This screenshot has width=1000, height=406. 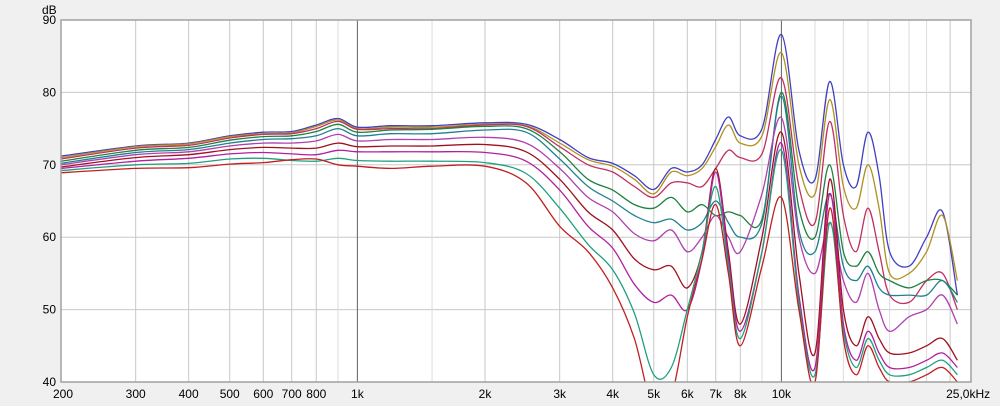 I want to click on y-tick-label: 50, so click(x=50, y=310).